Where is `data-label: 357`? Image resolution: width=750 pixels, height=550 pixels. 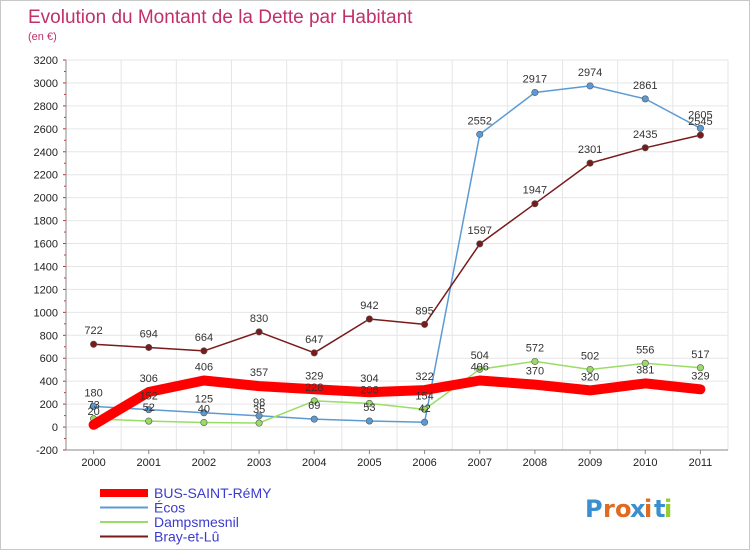 data-label: 357 is located at coordinates (259, 373).